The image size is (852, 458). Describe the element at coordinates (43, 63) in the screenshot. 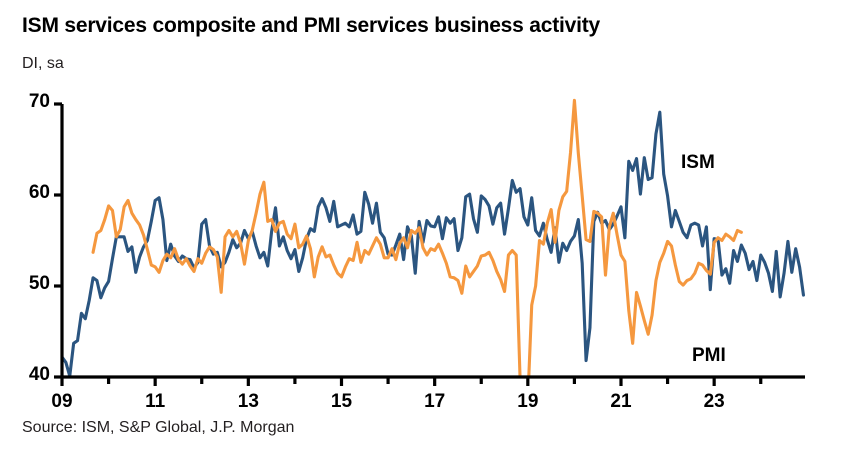

I see `chart-subtitle: DI, sa` at that location.